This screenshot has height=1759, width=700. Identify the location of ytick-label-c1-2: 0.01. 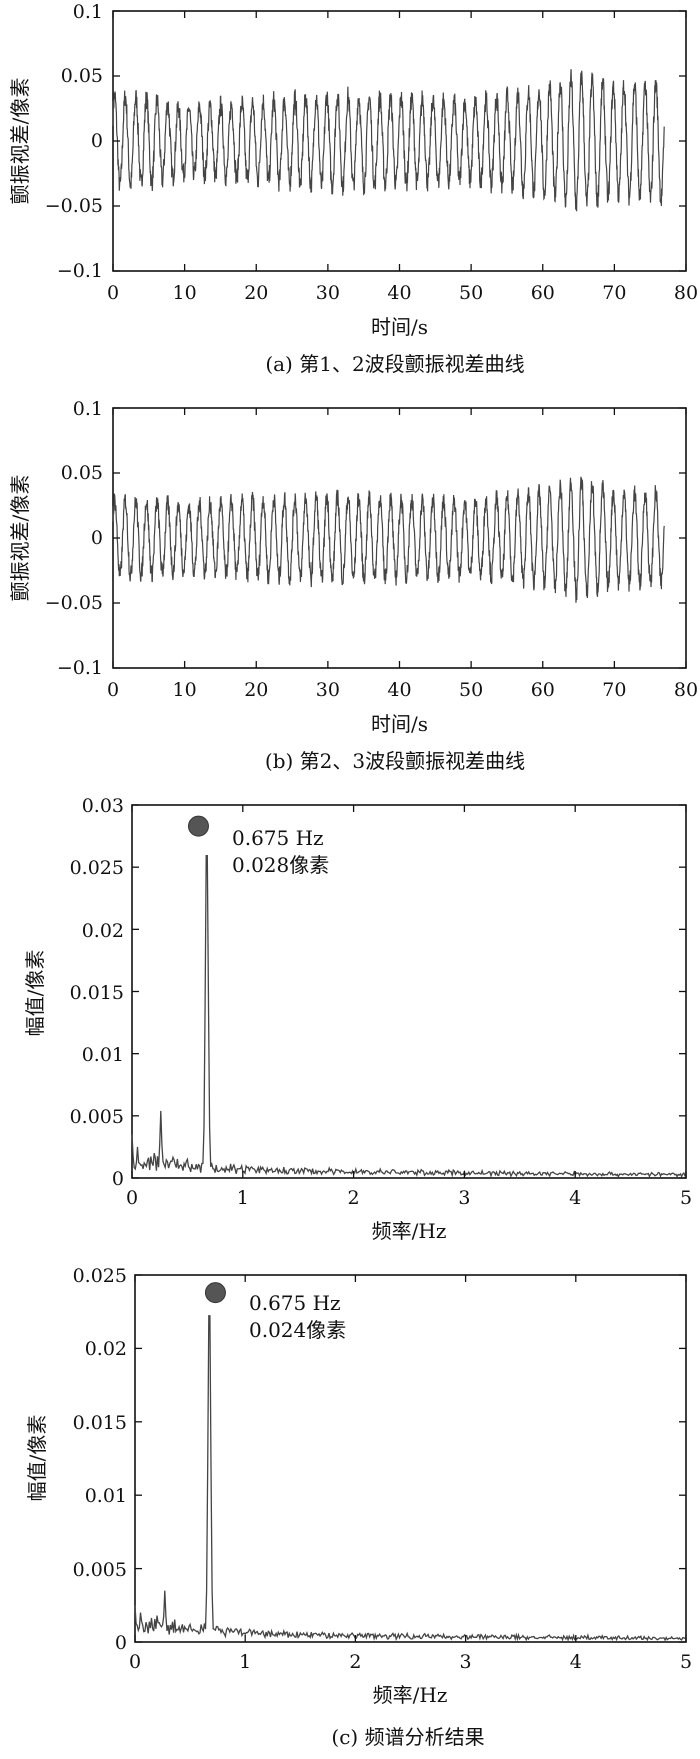
(103, 1055).